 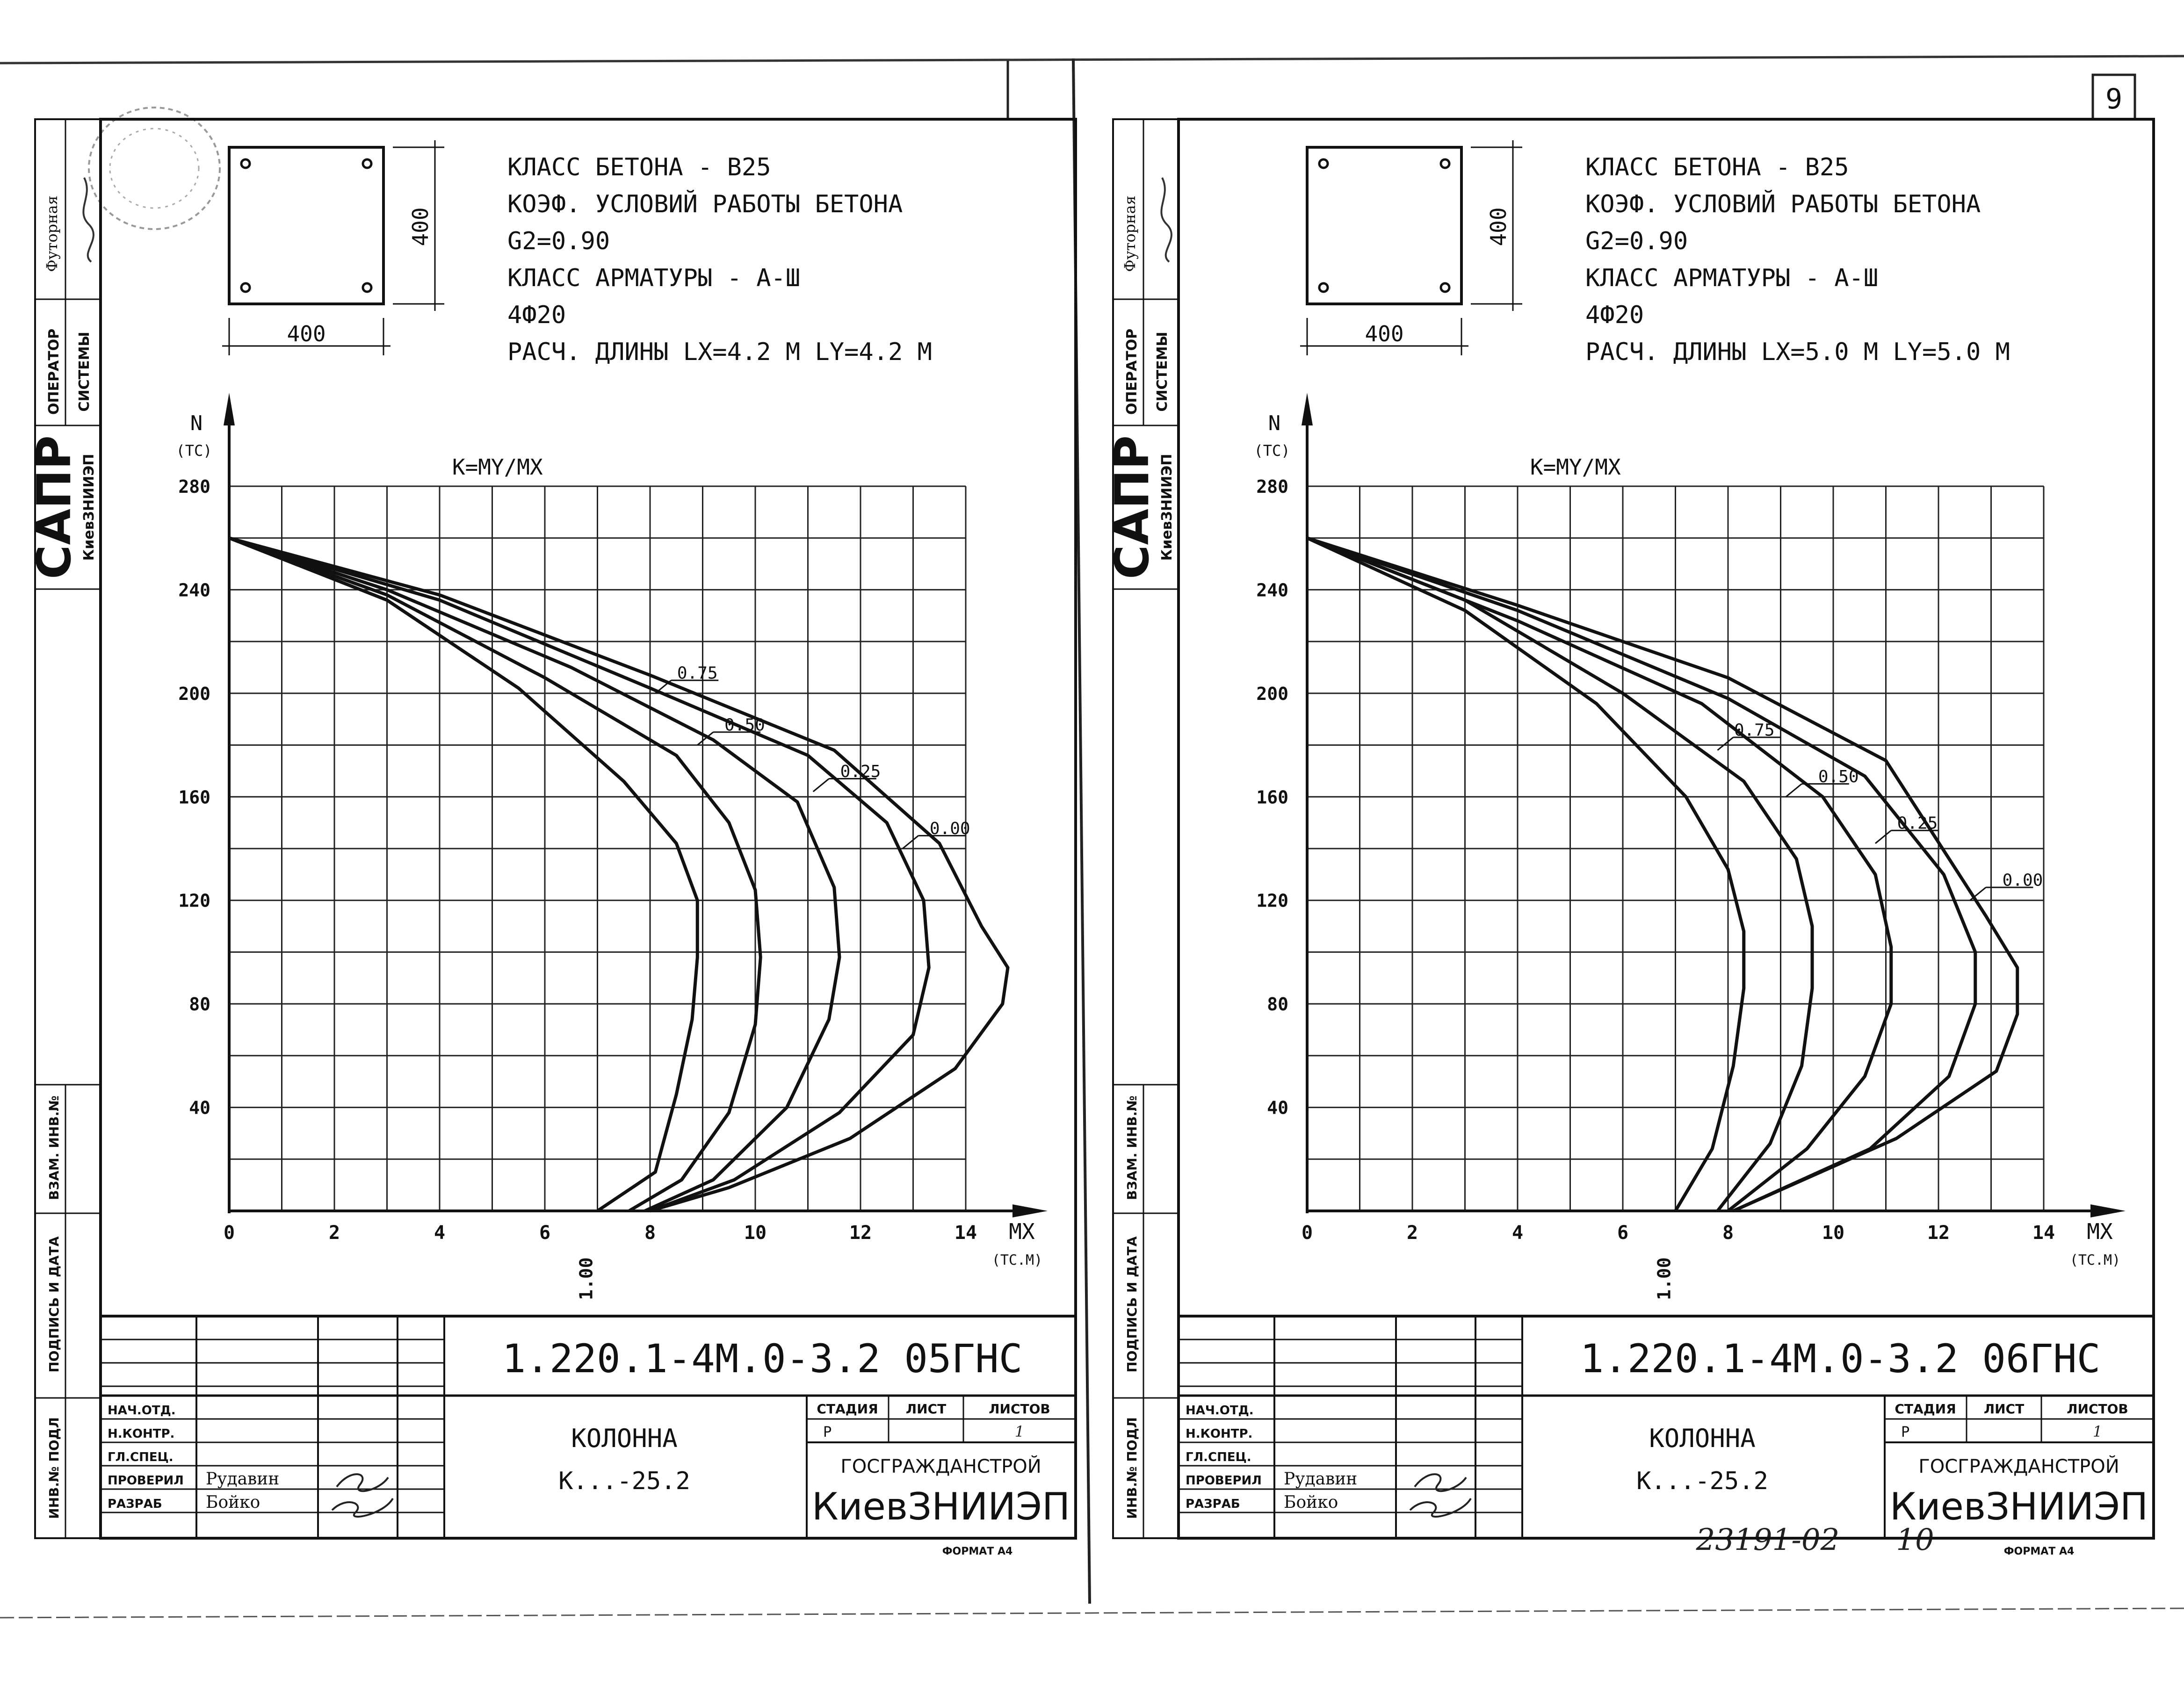 I want to click on vzam-label: ВЗАМ. ИНВ.№, so click(x=54, y=1148).